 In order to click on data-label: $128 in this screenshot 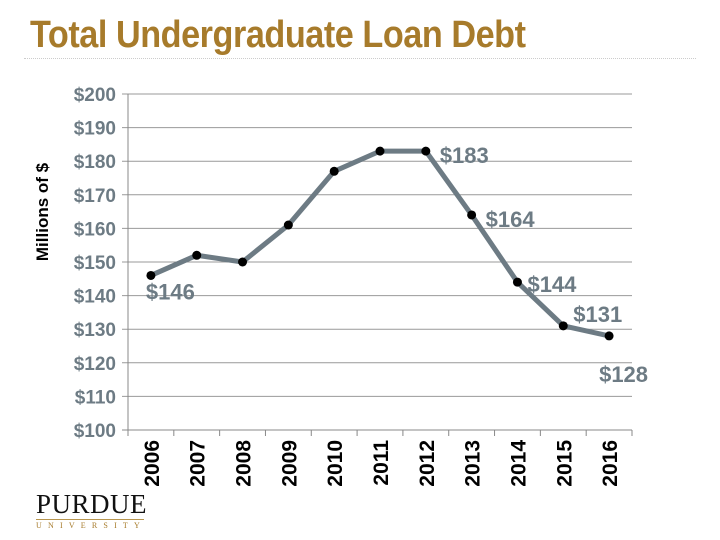, I will do `click(623, 374)`.